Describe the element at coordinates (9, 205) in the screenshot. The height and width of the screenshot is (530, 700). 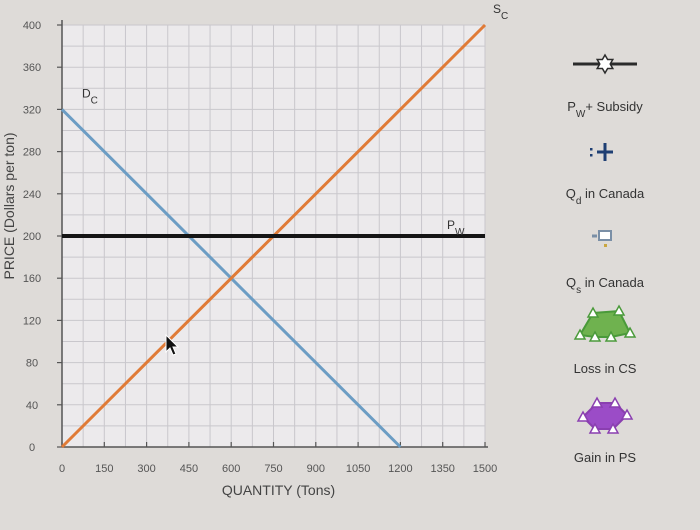
I see `y-axis-title: PRICE (Dollars per ton)` at that location.